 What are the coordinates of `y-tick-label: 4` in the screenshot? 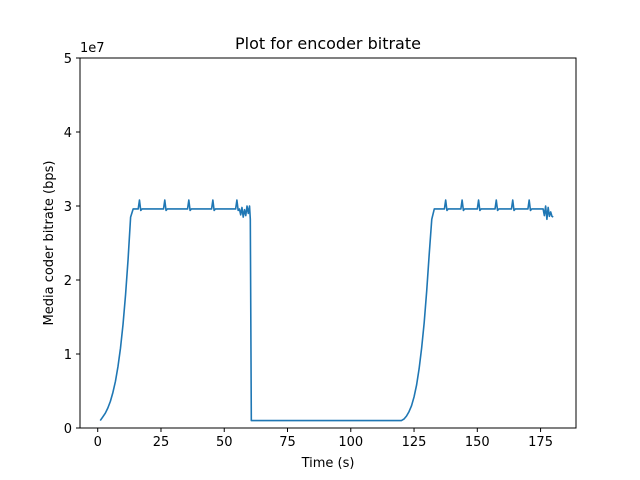 It's located at (68, 133).